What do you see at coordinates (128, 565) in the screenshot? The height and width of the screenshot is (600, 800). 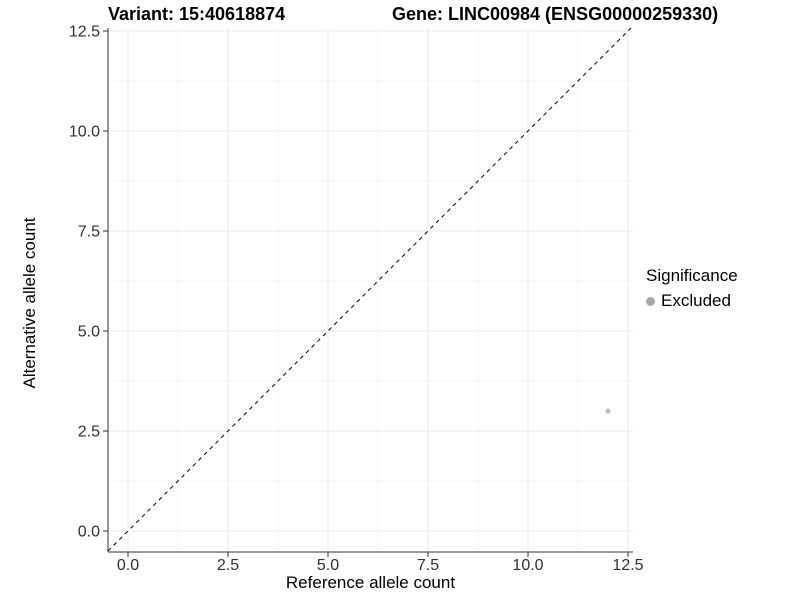 I see `x-tick-label: 0.0` at bounding box center [128, 565].